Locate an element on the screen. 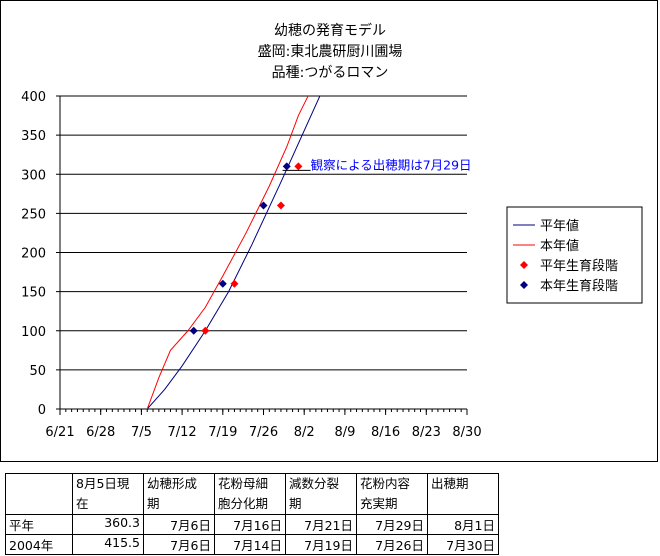 The image size is (660, 556). table-header-cell: 出穂期 is located at coordinates (463, 494).